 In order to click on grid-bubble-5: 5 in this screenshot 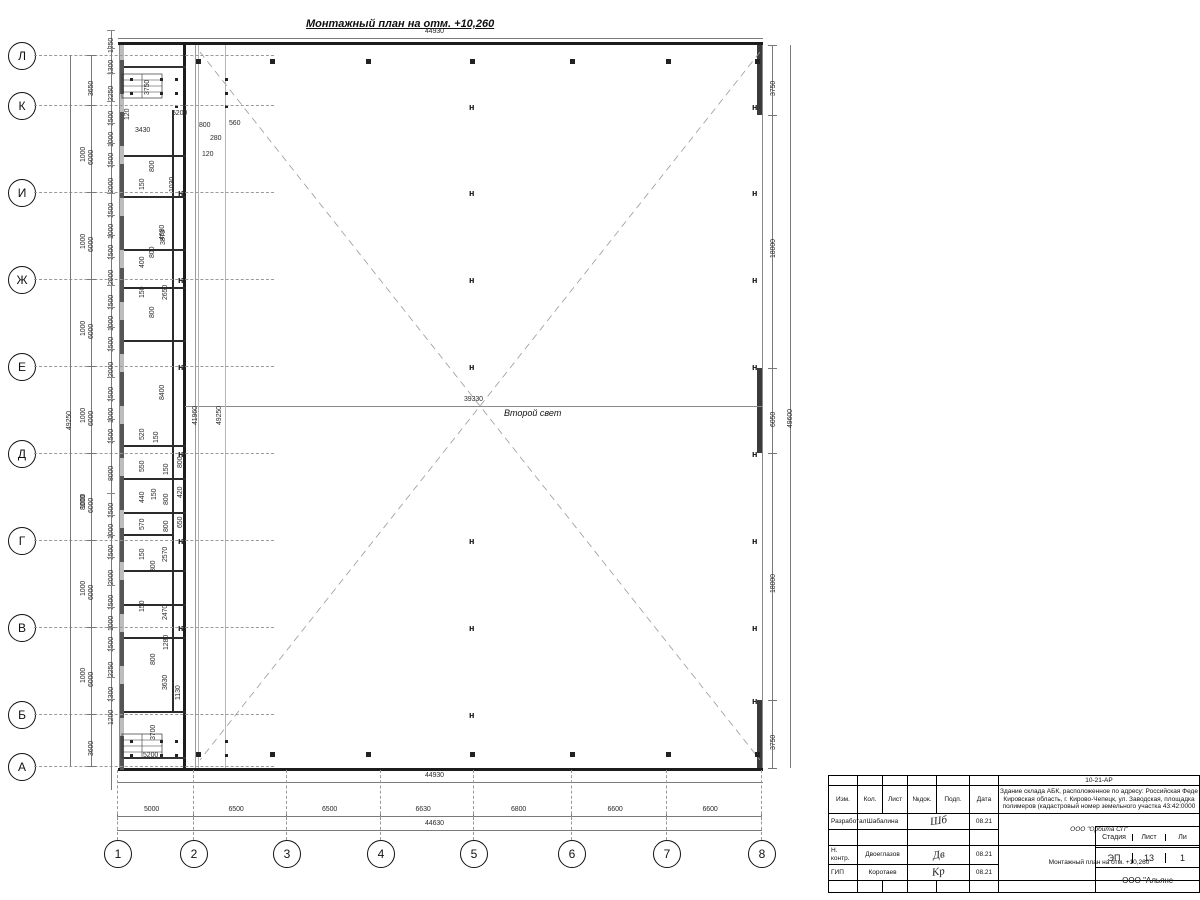, I will do `click(474, 854)`.